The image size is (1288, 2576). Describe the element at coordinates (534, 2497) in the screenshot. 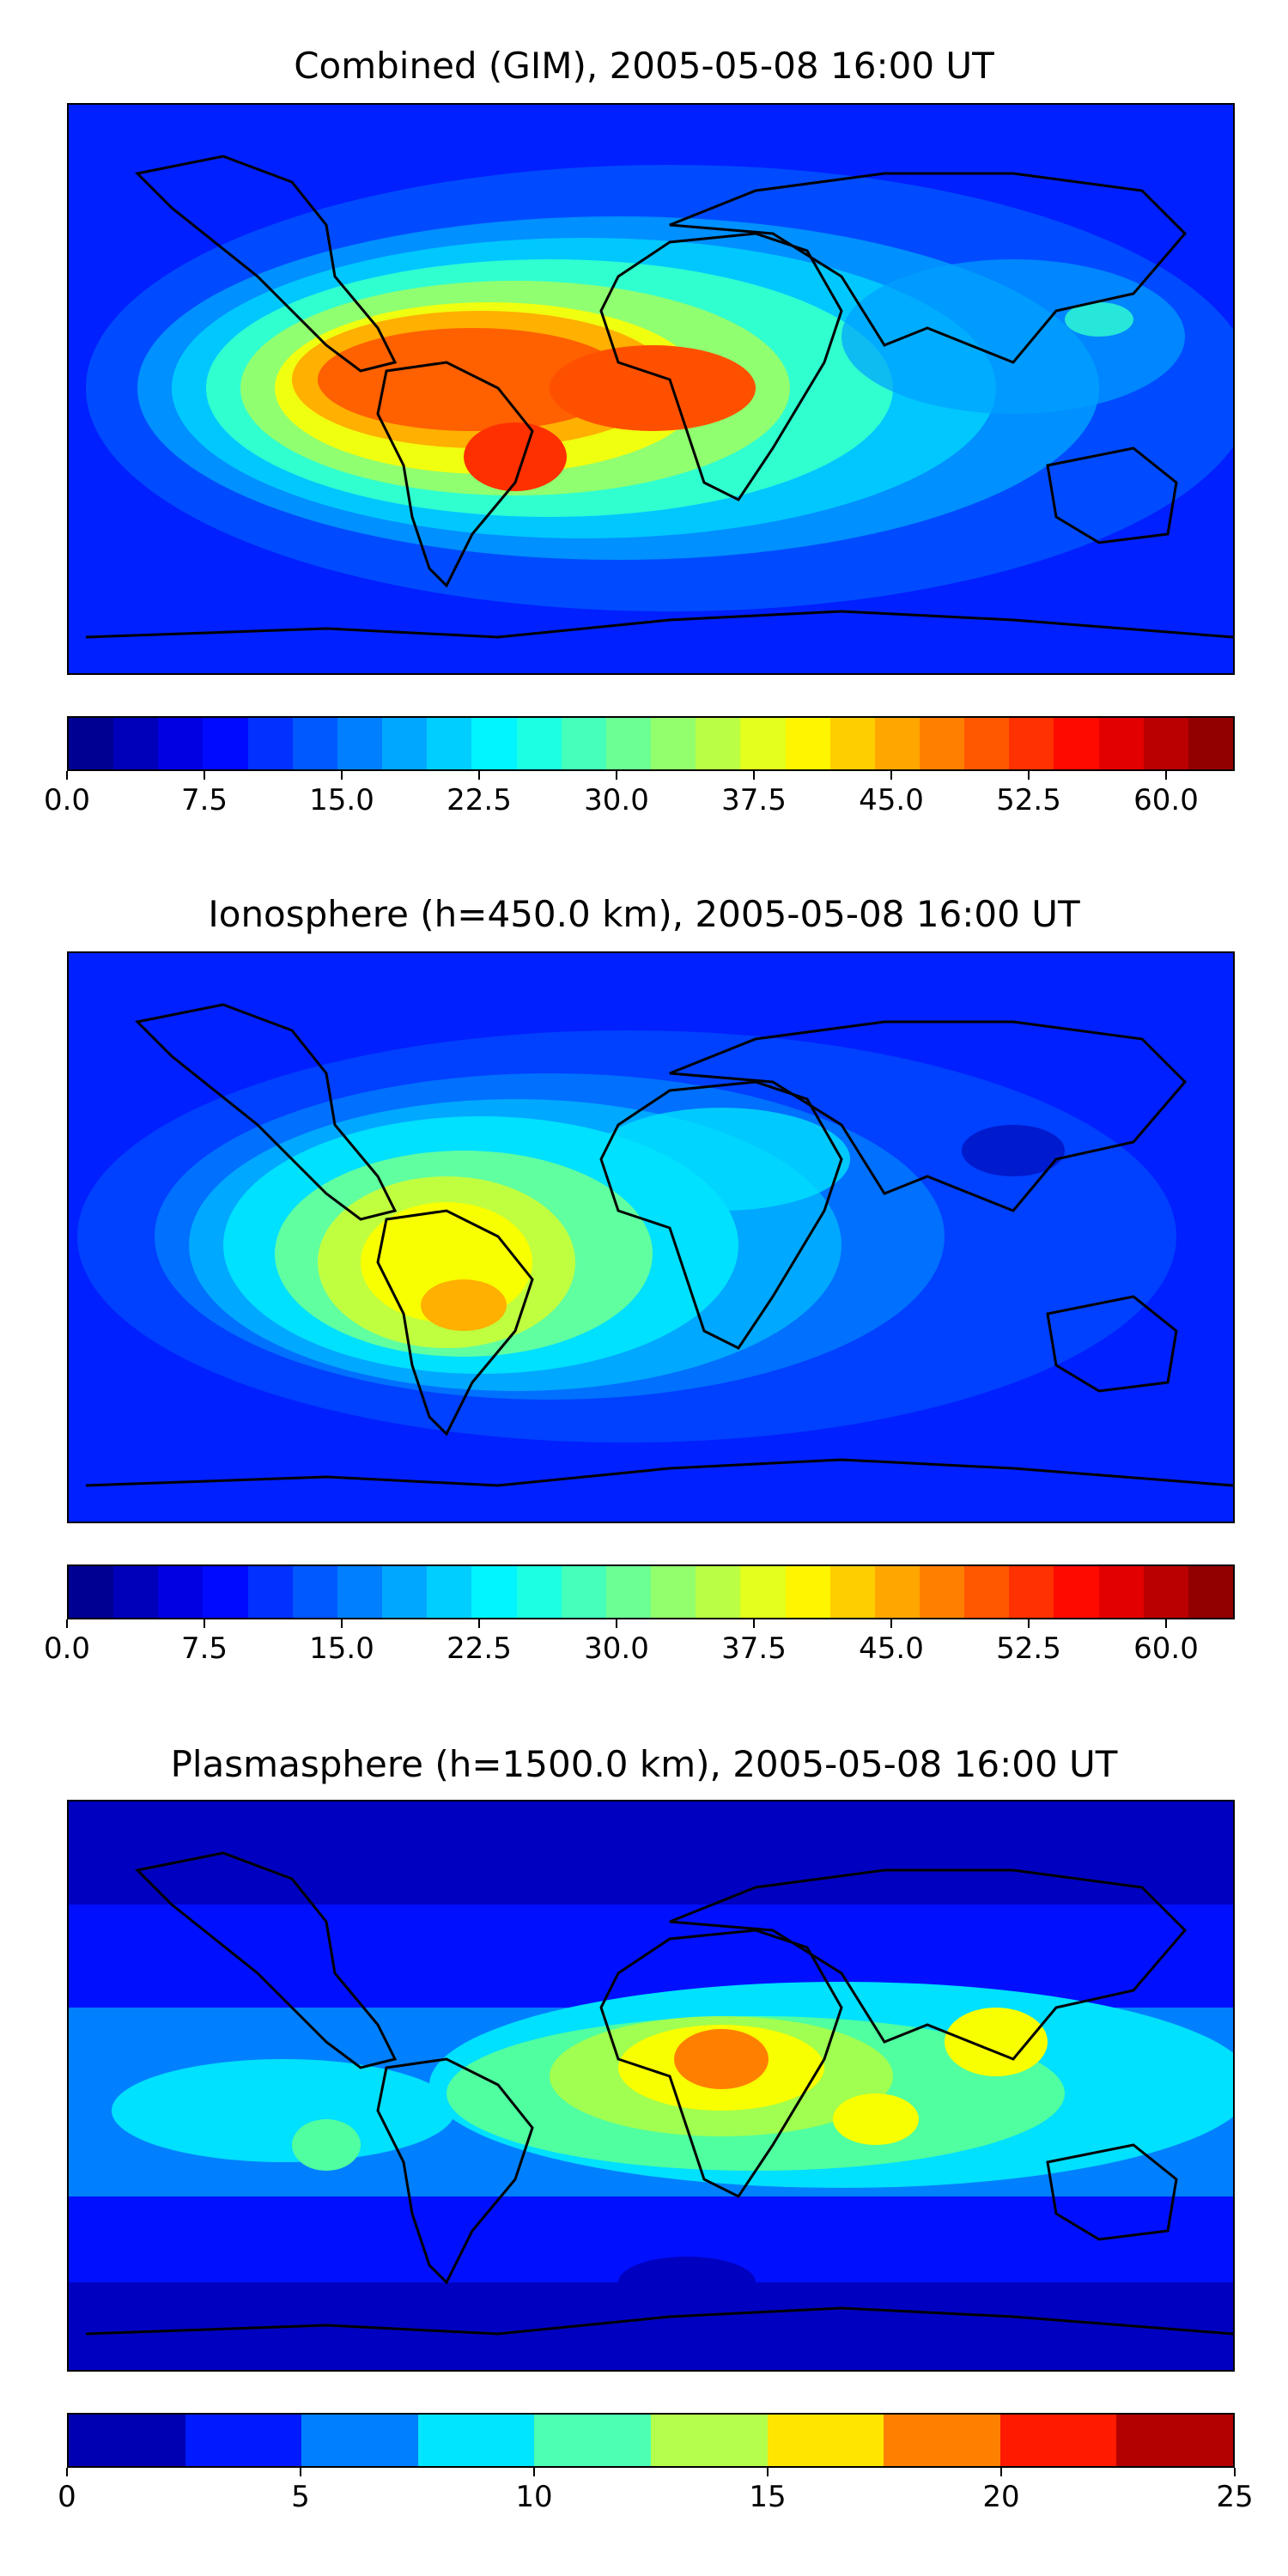

I see `colorbar-tick-label: 10` at that location.